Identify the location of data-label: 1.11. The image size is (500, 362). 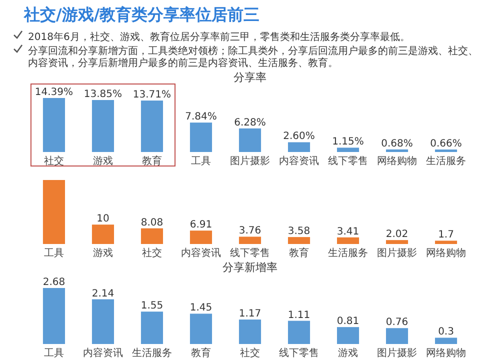
(299, 315).